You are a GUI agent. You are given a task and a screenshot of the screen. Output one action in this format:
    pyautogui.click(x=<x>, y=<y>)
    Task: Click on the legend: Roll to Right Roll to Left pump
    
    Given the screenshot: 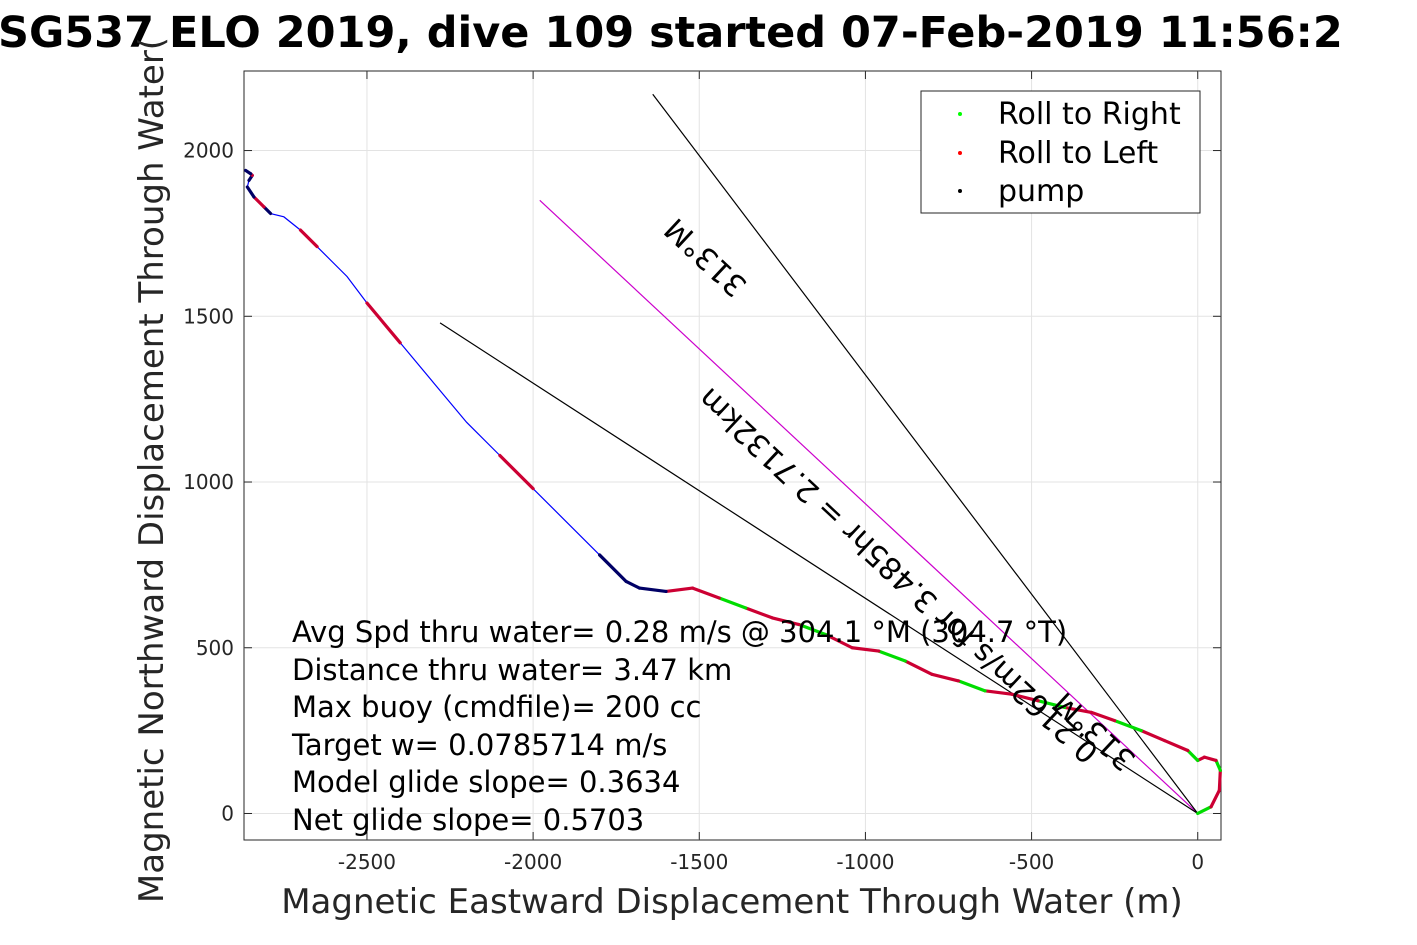 What is the action you would take?
    pyautogui.click(x=1060, y=152)
    